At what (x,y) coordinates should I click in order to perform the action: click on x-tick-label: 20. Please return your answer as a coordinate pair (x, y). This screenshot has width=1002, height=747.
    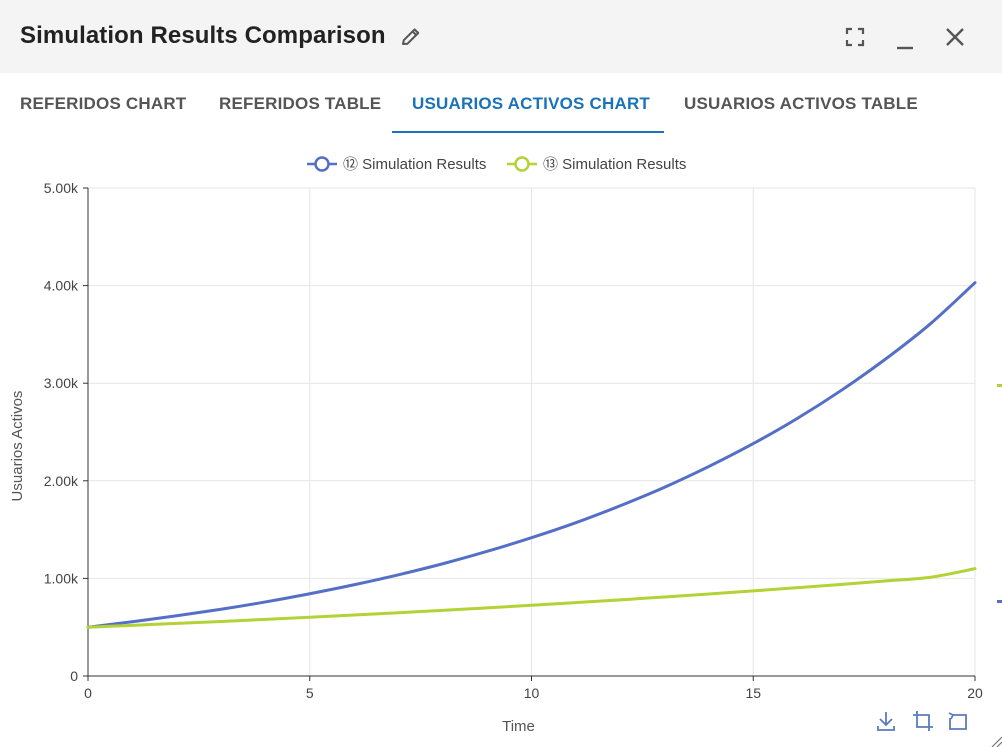
    Looking at the image, I should click on (975, 693).